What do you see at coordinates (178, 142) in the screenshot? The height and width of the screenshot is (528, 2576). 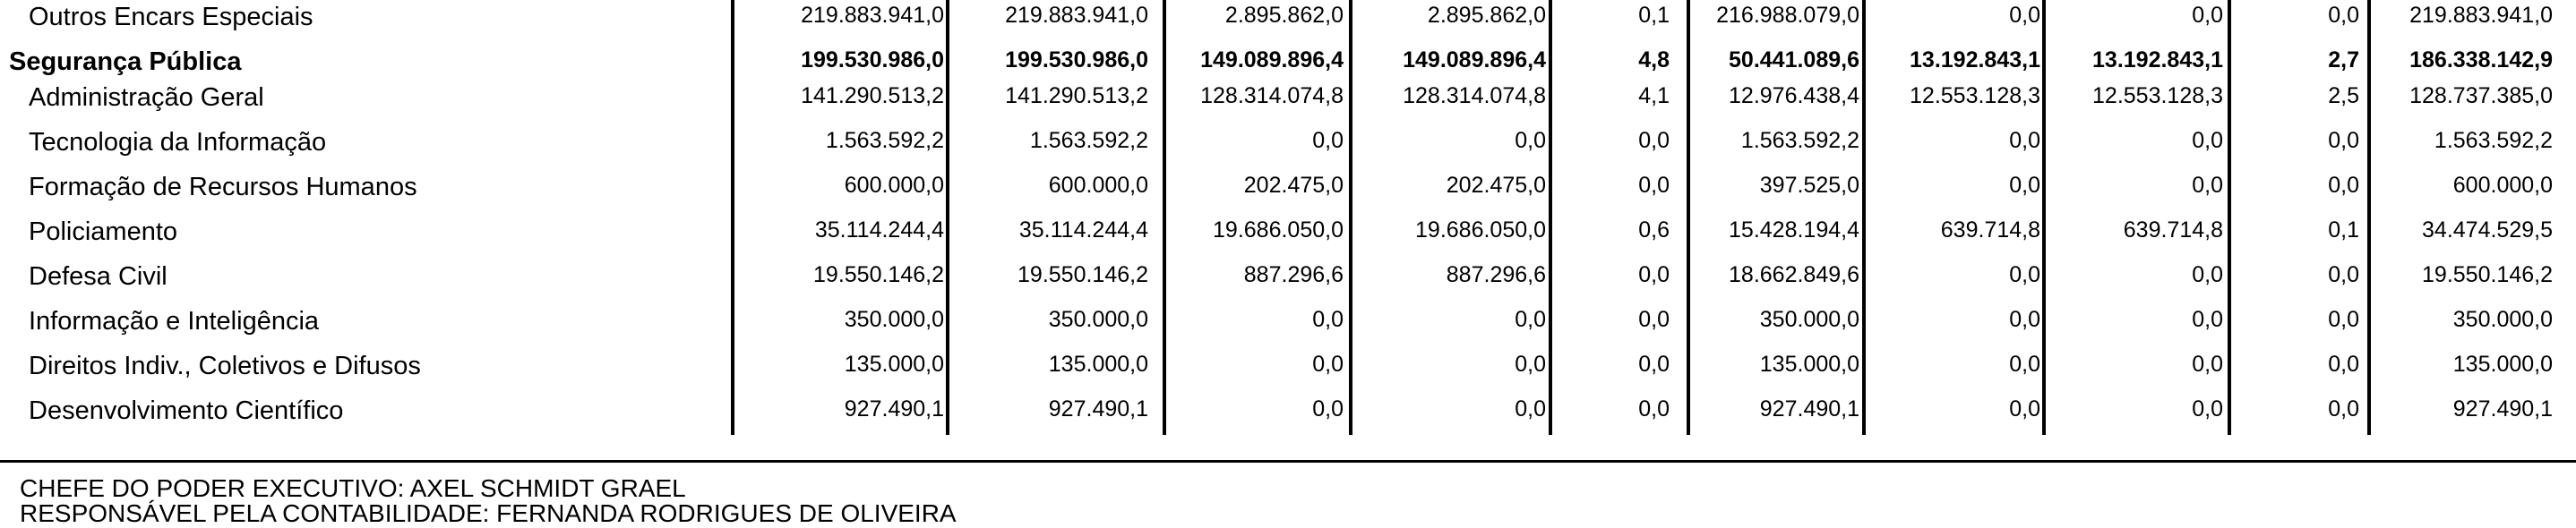 I see `row-label: Tecnologia da Informação` at bounding box center [178, 142].